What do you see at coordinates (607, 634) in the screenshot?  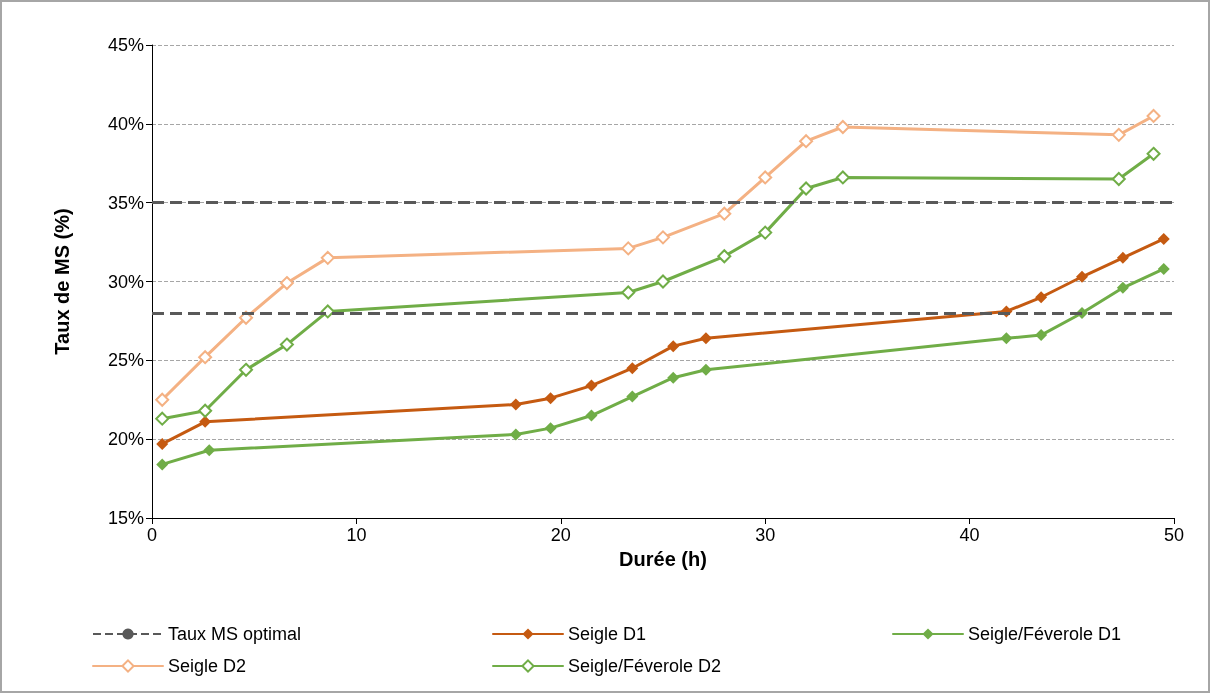 I see `legend-label: Seigle D1` at bounding box center [607, 634].